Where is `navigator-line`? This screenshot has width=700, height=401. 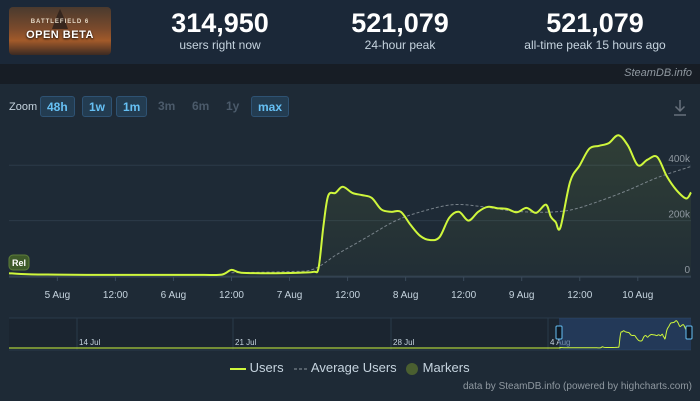 navigator-line is located at coordinates (350, 334).